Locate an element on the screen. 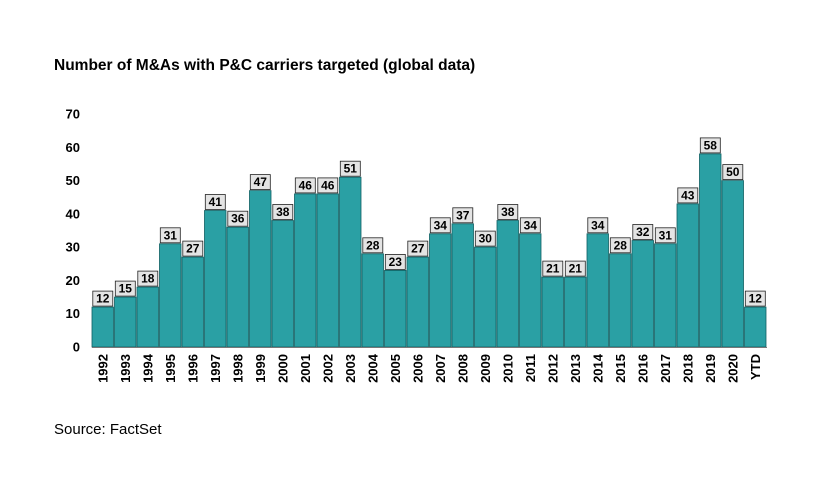 The width and height of the screenshot is (840, 491). x-tick-label: 2006 is located at coordinates (417, 368).